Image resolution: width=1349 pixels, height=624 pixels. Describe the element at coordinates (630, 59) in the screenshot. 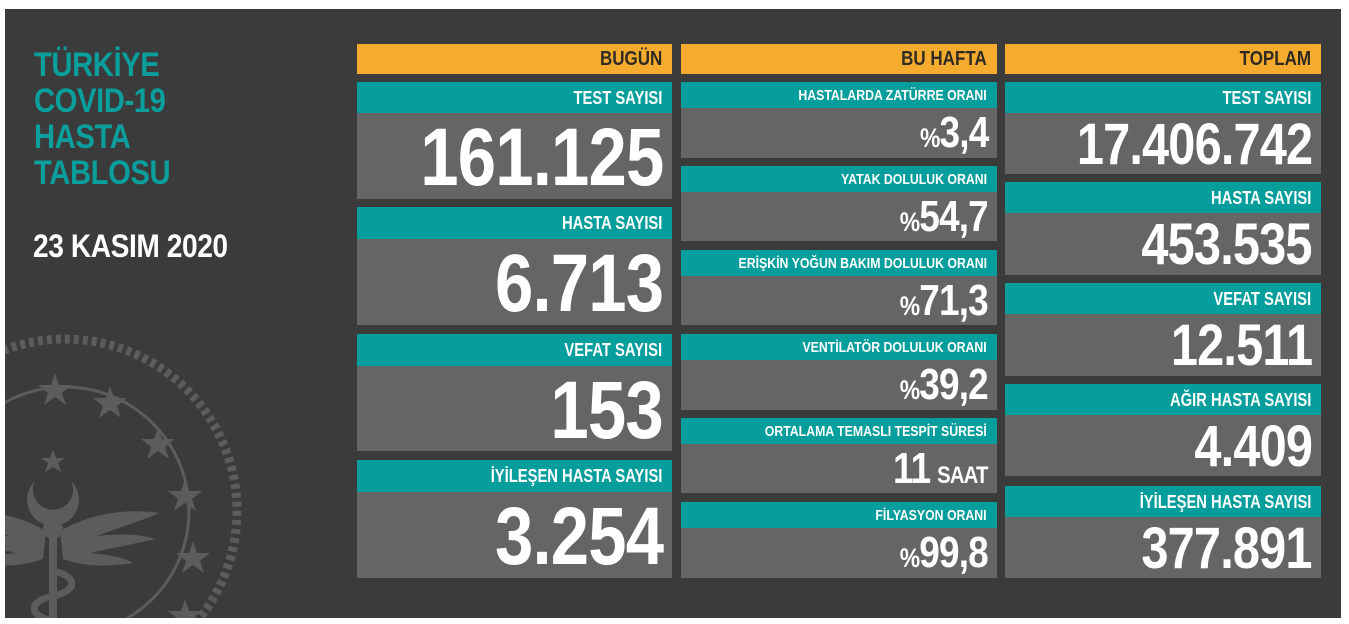

I see `today-header-label: BUGÜN` at that location.